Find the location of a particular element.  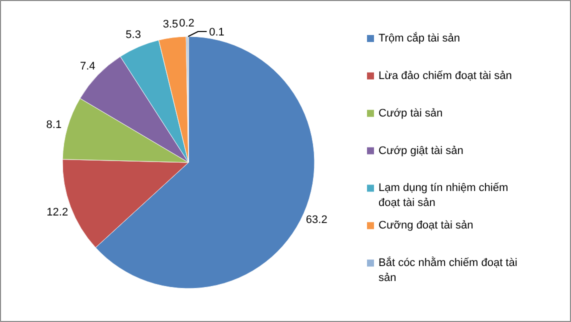

data-label: 0.2 is located at coordinates (186, 24).